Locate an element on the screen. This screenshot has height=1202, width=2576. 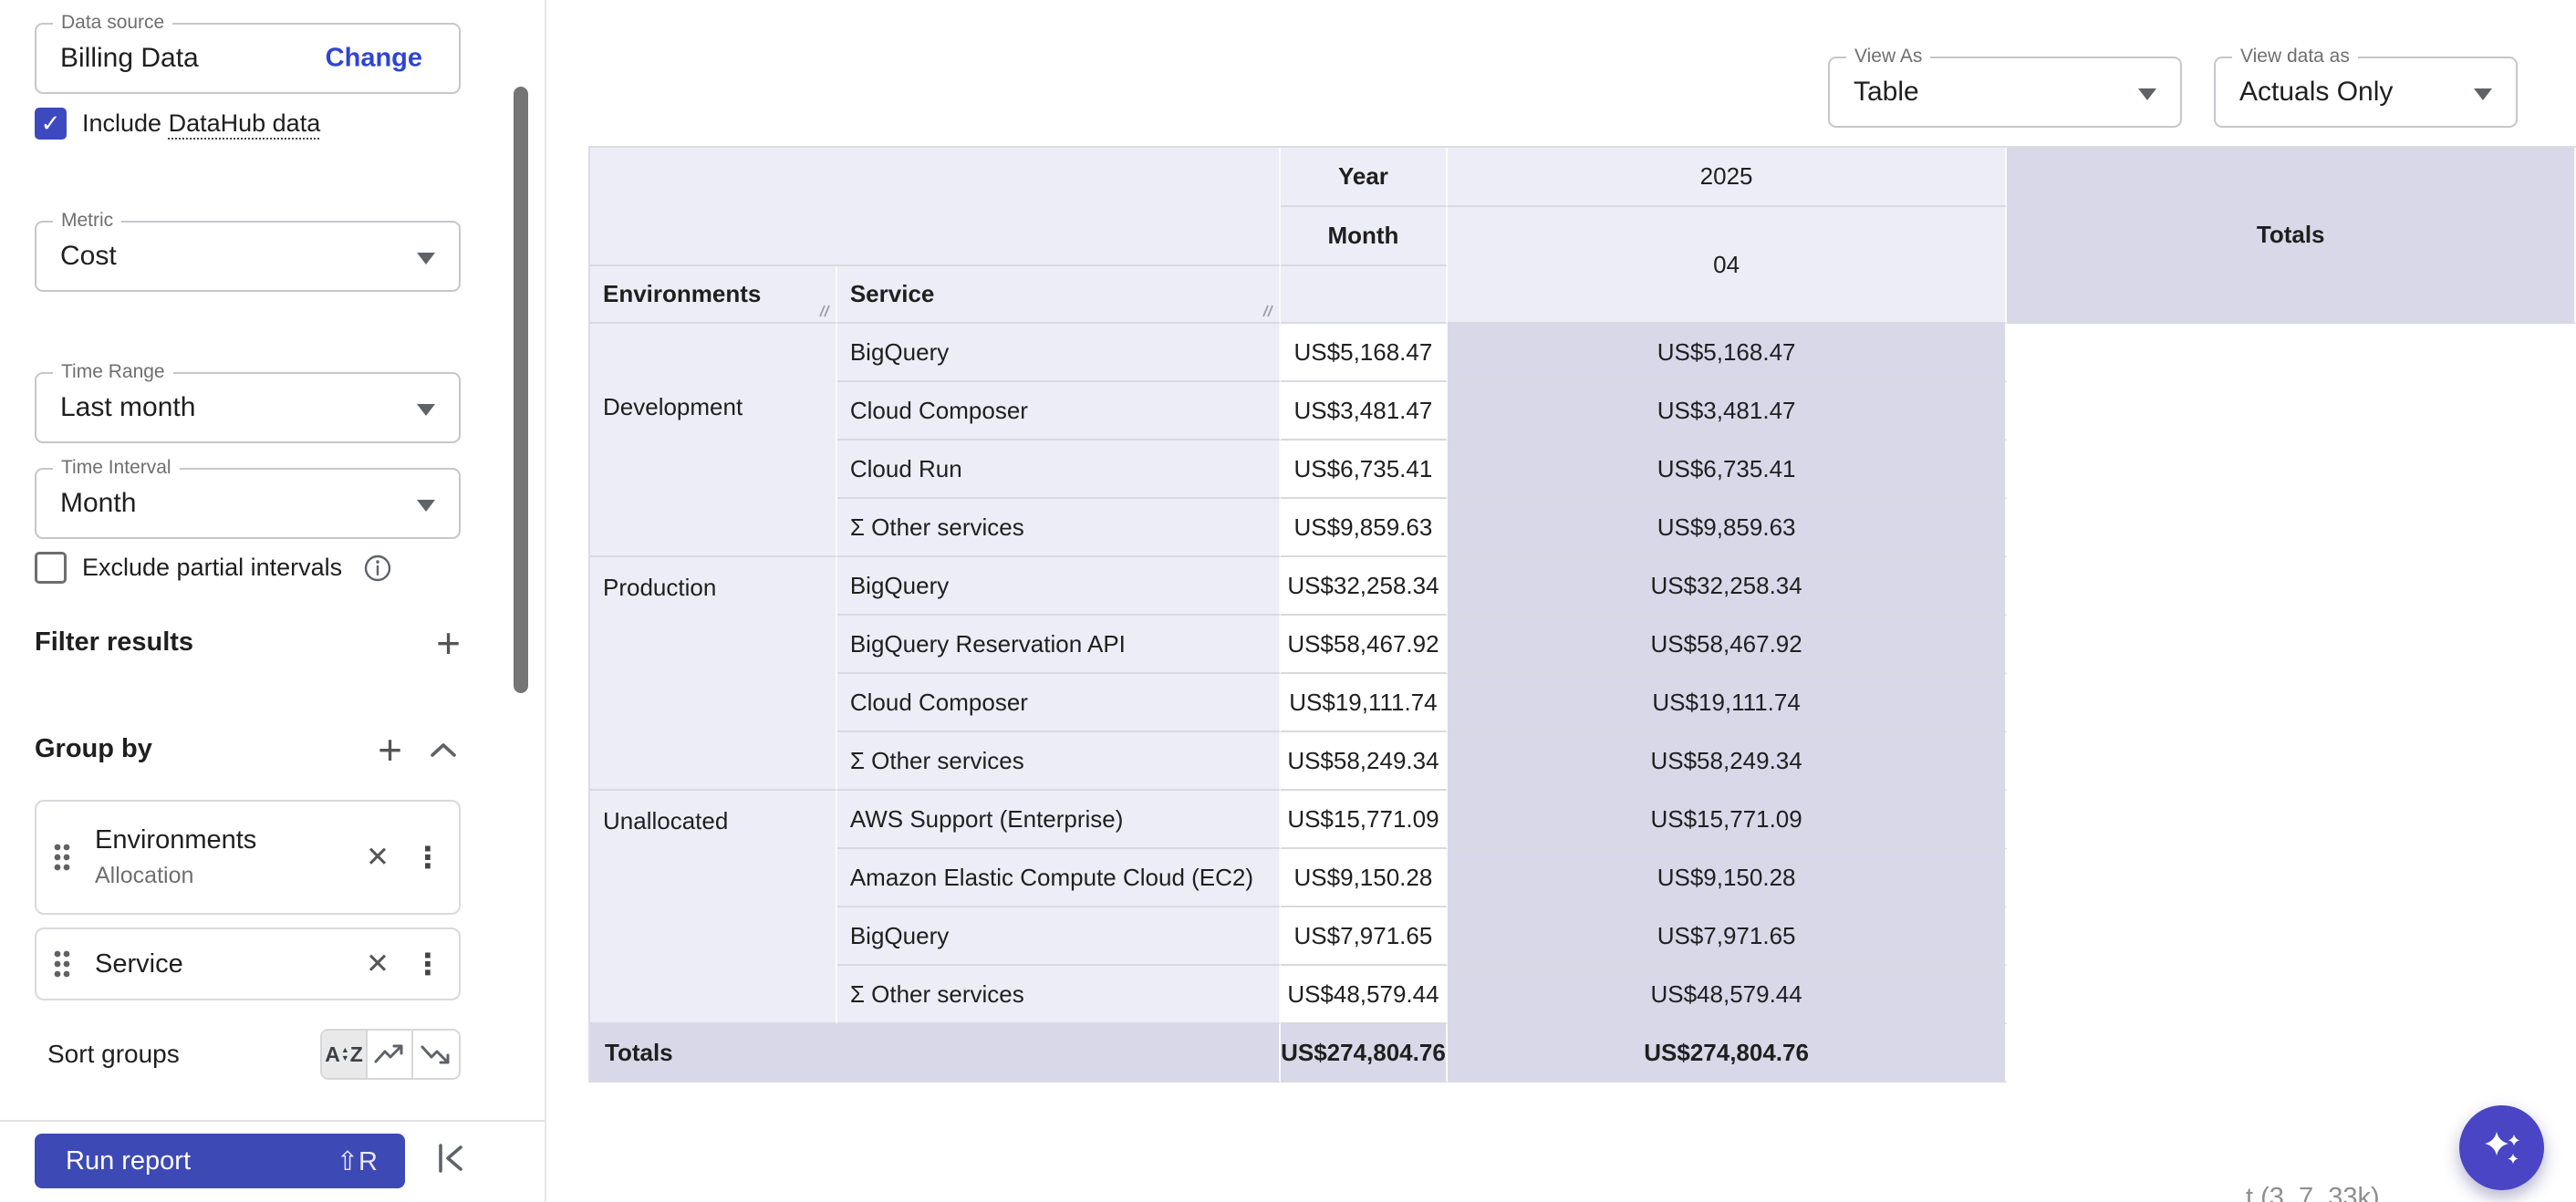
group-card-title: Service is located at coordinates (139, 963).